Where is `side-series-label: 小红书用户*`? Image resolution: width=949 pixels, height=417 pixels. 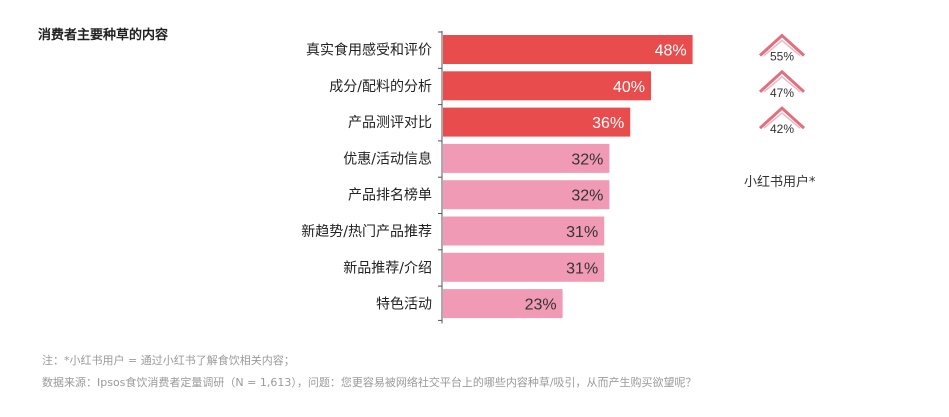 side-series-label: 小红书用户* is located at coordinates (780, 182).